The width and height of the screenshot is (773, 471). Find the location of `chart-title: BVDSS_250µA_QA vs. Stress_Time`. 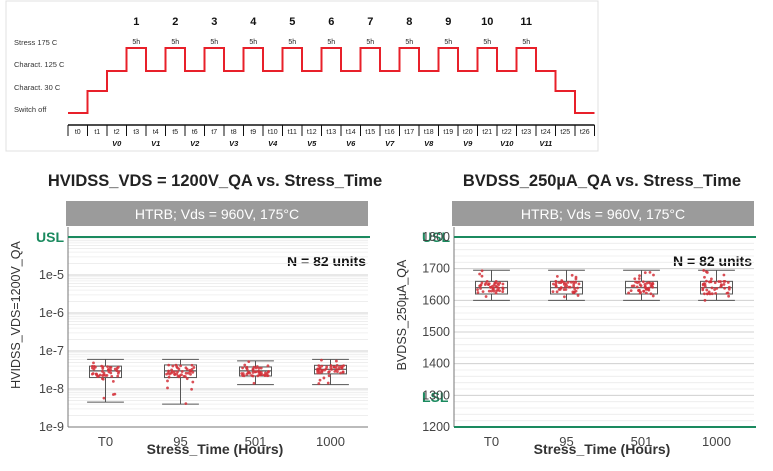

chart-title: BVDSS_250µA_QA vs. Stress_Time is located at coordinates (602, 181).